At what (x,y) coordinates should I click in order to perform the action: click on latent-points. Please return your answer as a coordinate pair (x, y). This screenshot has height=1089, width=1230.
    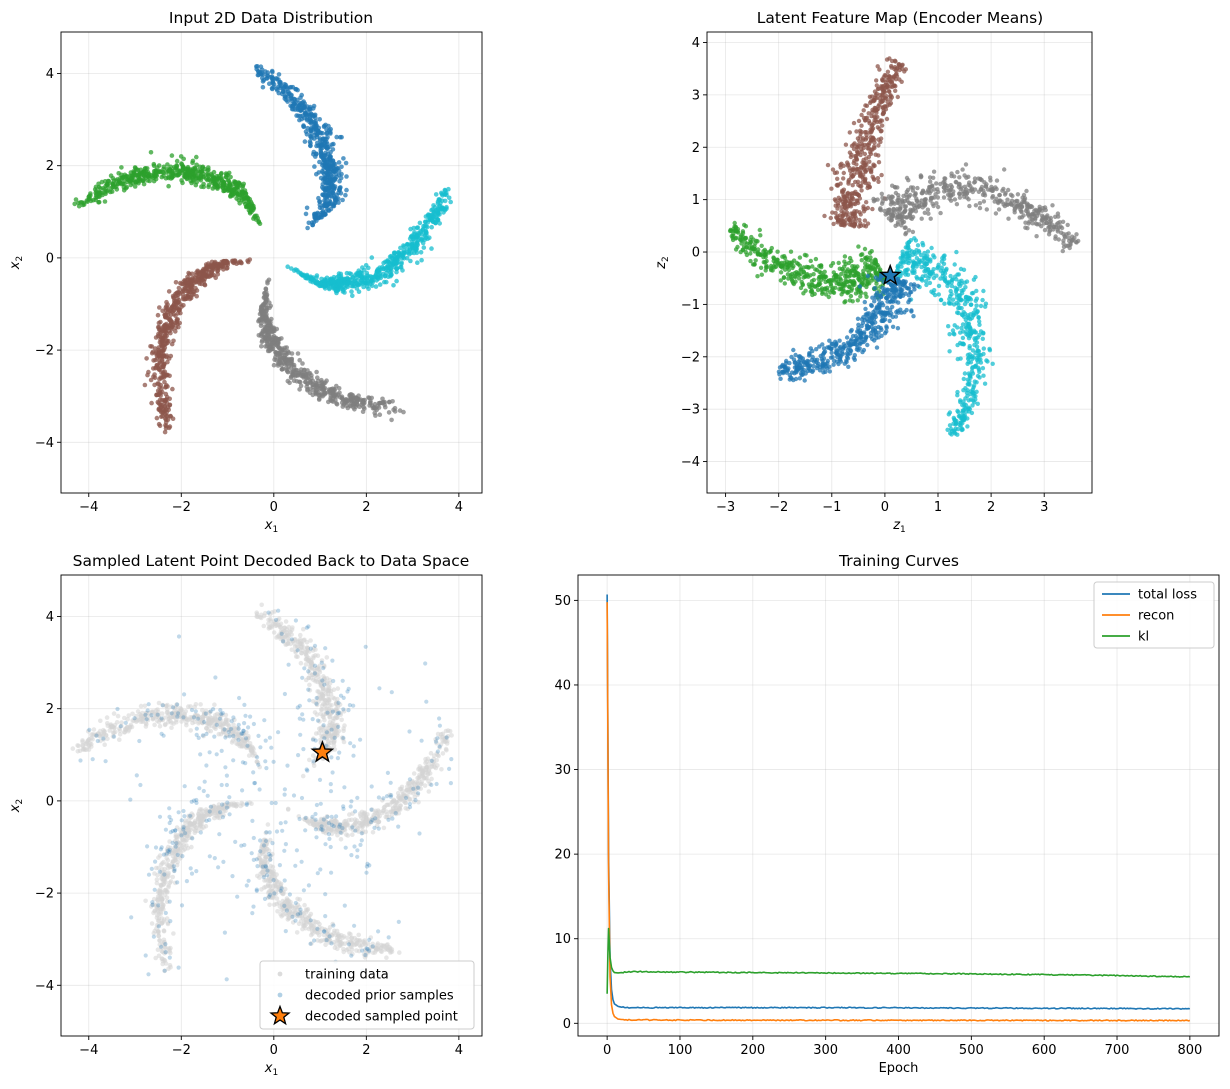
    Looking at the image, I should click on (904, 246).